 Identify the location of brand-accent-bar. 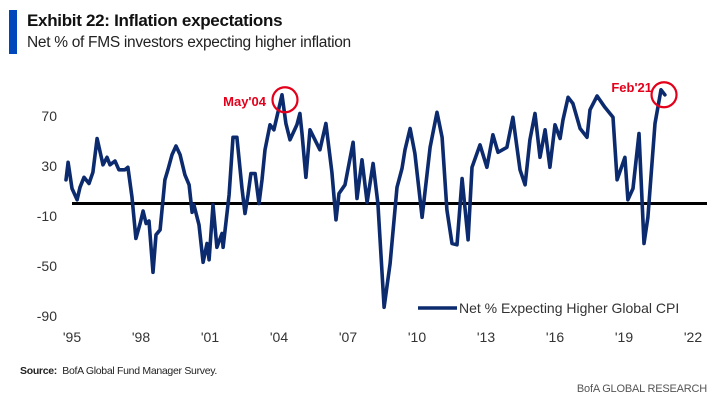
(13, 32).